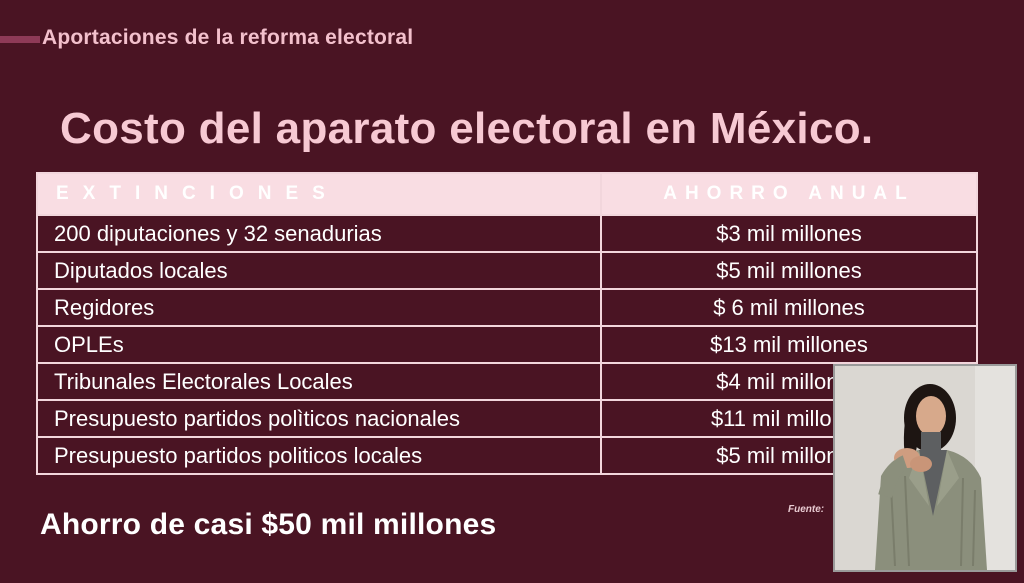 This screenshot has width=1024, height=583. I want to click on section-kicker: Aportaciones de la reforma electoral, so click(228, 37).